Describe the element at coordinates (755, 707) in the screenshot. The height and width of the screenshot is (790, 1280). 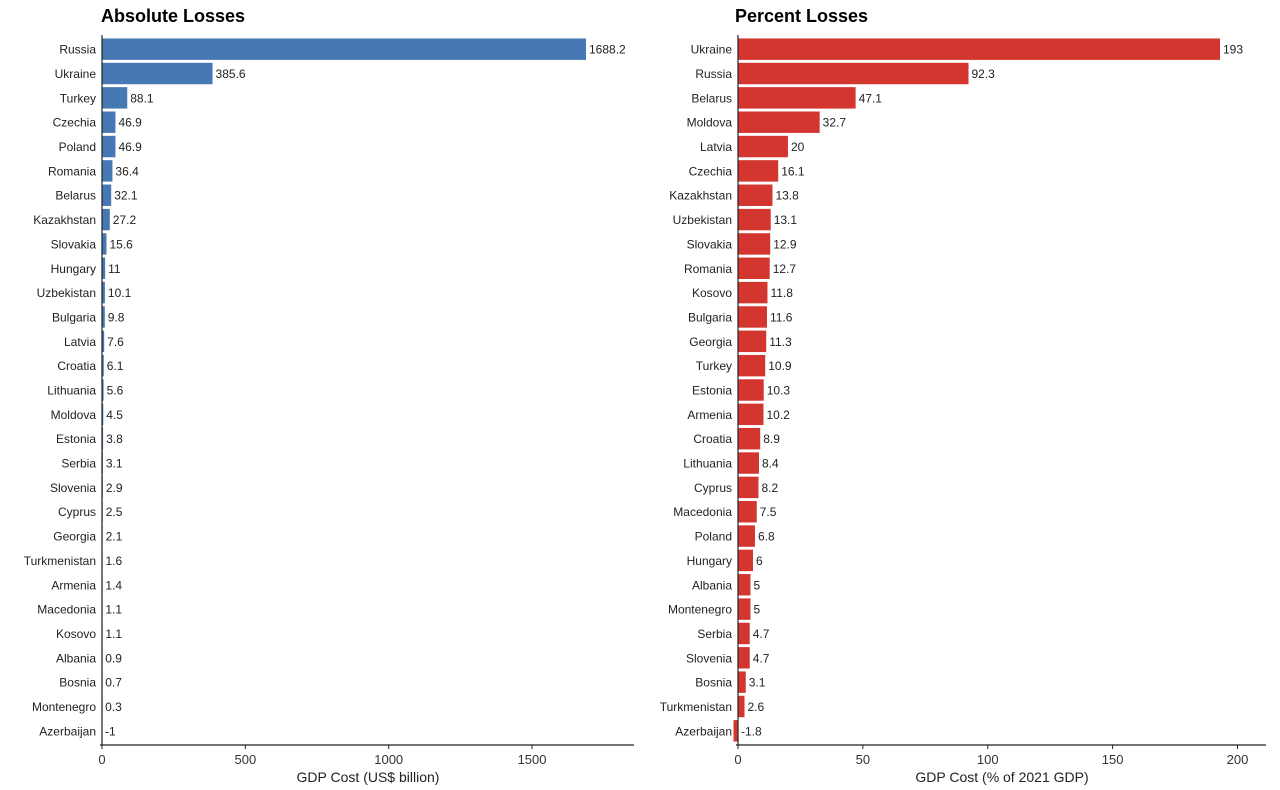
I see `data-label: 2.6` at that location.